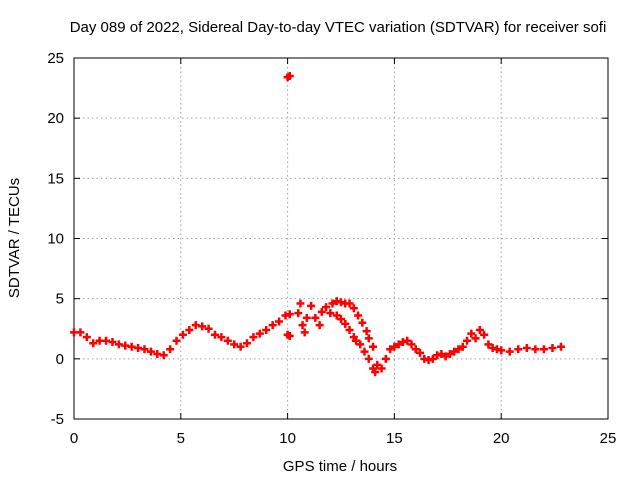 Image resolution: width=640 pixels, height=480 pixels. Describe the element at coordinates (287, 438) in the screenshot. I see `x-tick-label: 10` at that location.